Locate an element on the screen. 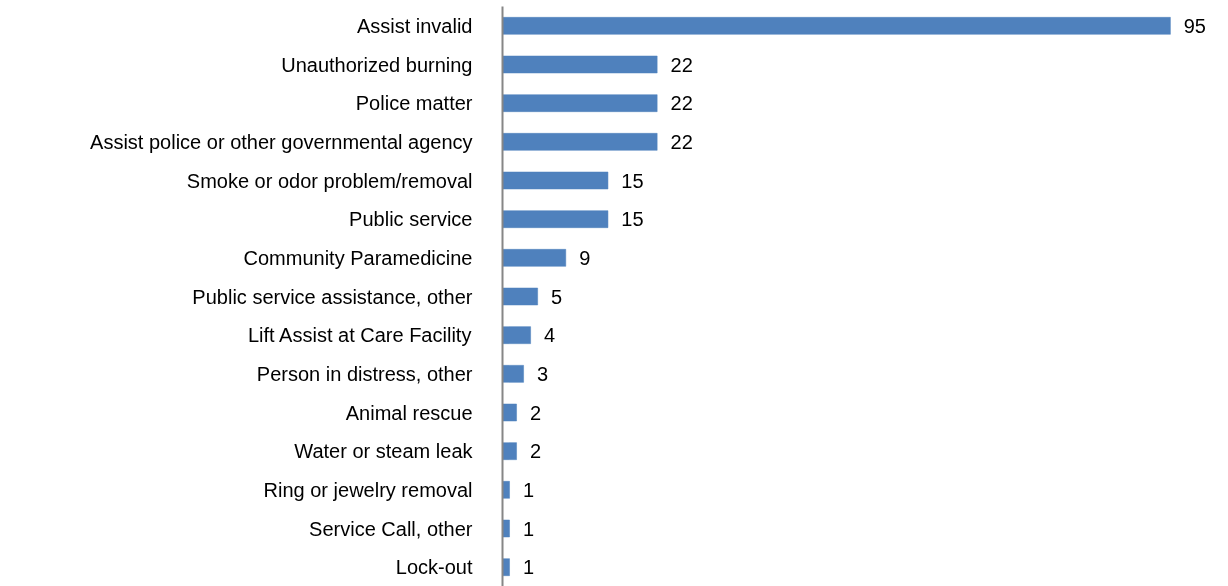 This screenshot has height=586, width=1228. y-tick-label: Assist police or other governmental agency is located at coordinates (281, 141).